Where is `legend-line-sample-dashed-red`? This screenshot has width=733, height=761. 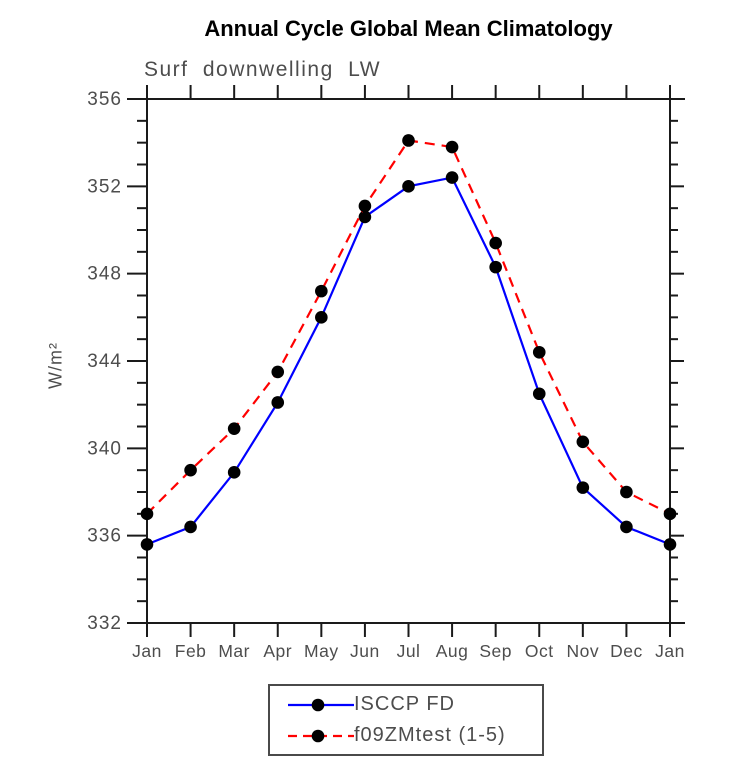
legend-line-sample-dashed-red is located at coordinates (321, 736).